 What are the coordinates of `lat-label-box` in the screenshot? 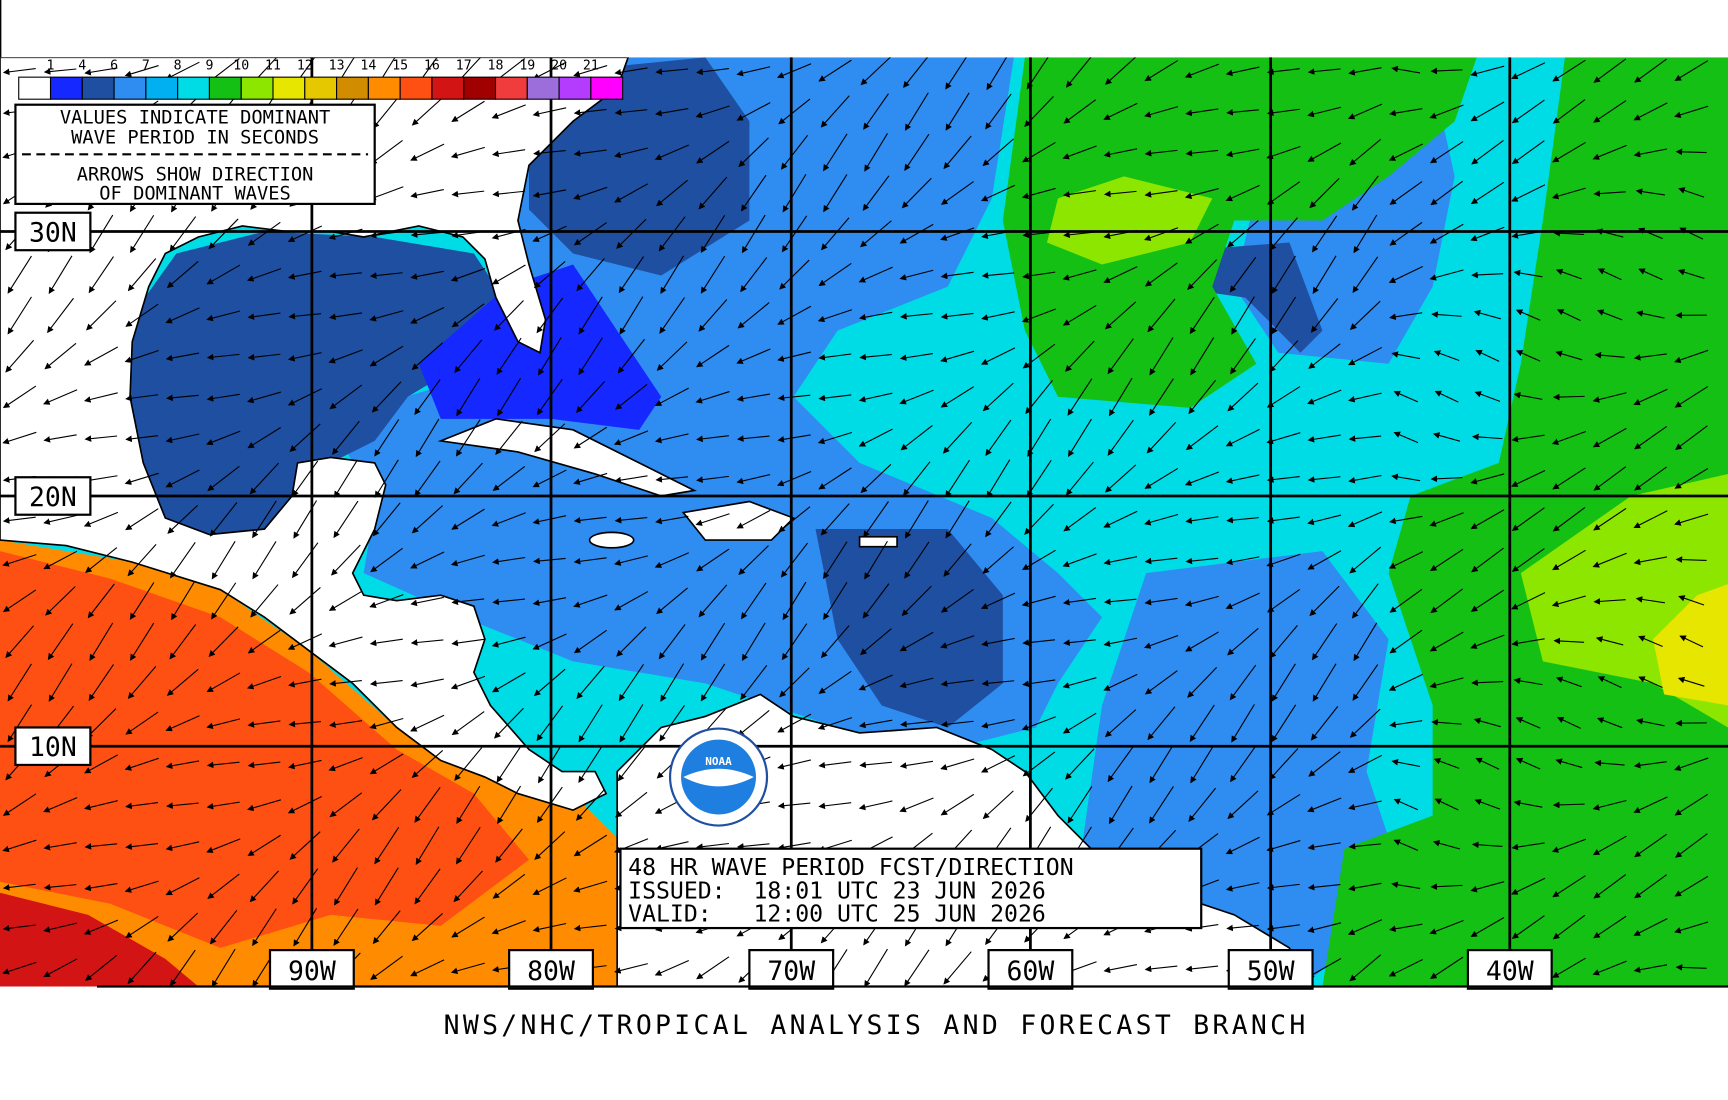 It's located at (53, 746).